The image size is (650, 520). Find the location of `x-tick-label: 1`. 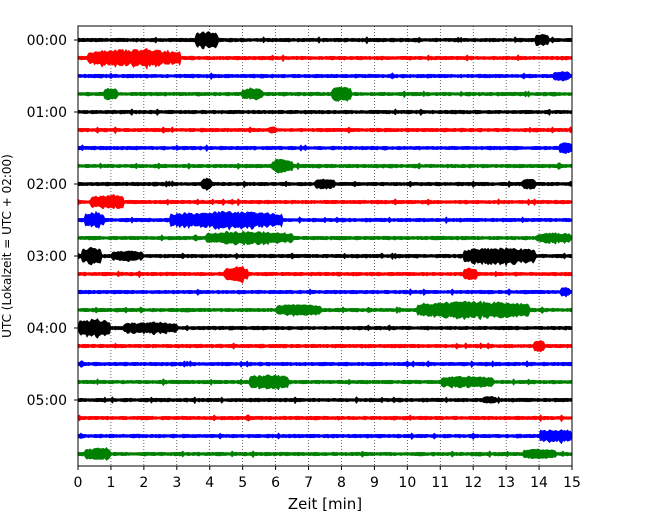

x-tick-label: 1 is located at coordinates (110, 483).